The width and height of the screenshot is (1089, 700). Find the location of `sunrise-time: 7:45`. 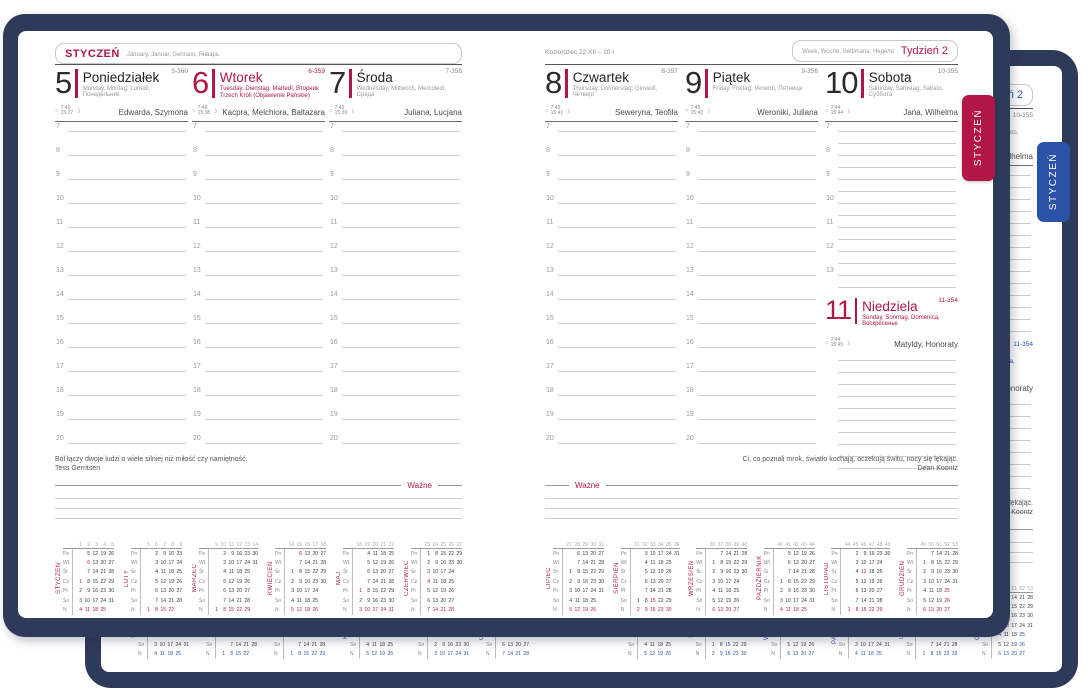

sunrise-time: 7:45 is located at coordinates (339, 108).